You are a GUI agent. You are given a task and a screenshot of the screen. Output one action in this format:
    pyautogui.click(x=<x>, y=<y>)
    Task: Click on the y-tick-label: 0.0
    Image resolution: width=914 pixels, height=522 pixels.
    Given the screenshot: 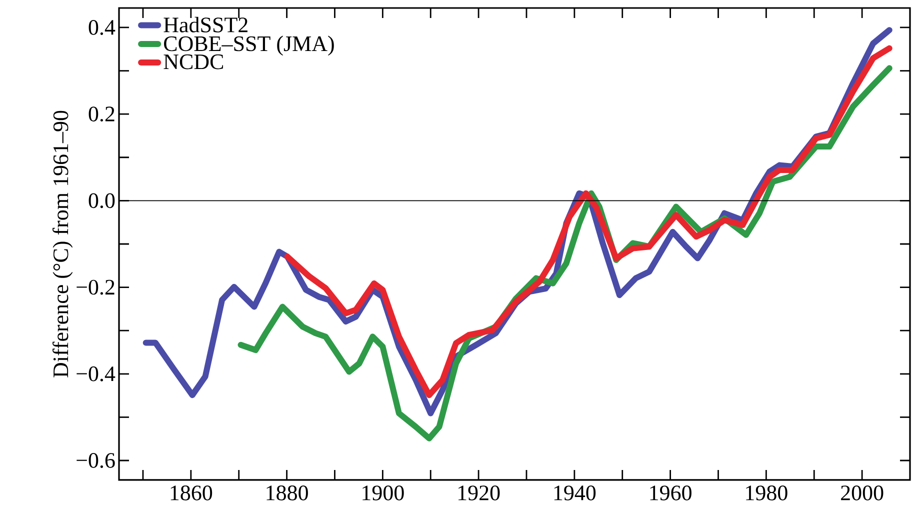 What is the action you would take?
    pyautogui.click(x=101, y=200)
    